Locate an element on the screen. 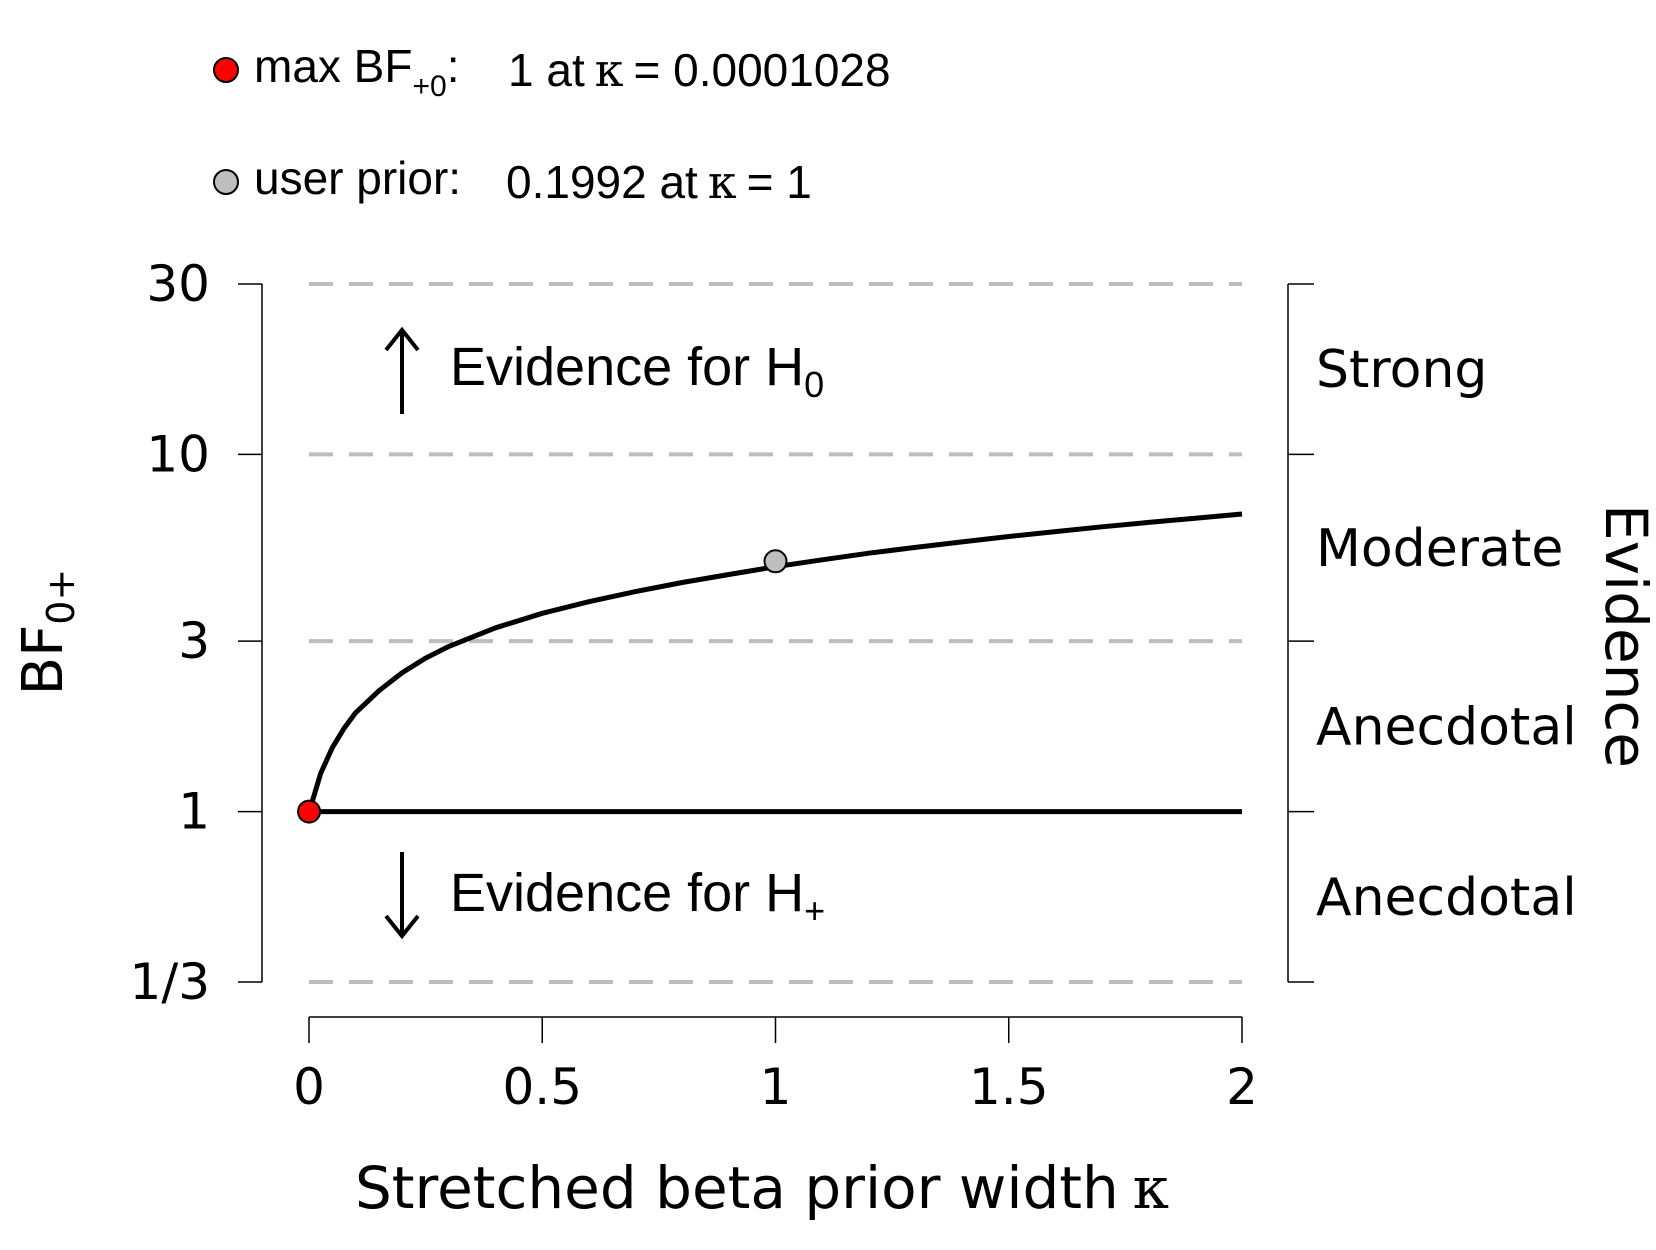  y-tick-label: 3 is located at coordinates (194, 641).